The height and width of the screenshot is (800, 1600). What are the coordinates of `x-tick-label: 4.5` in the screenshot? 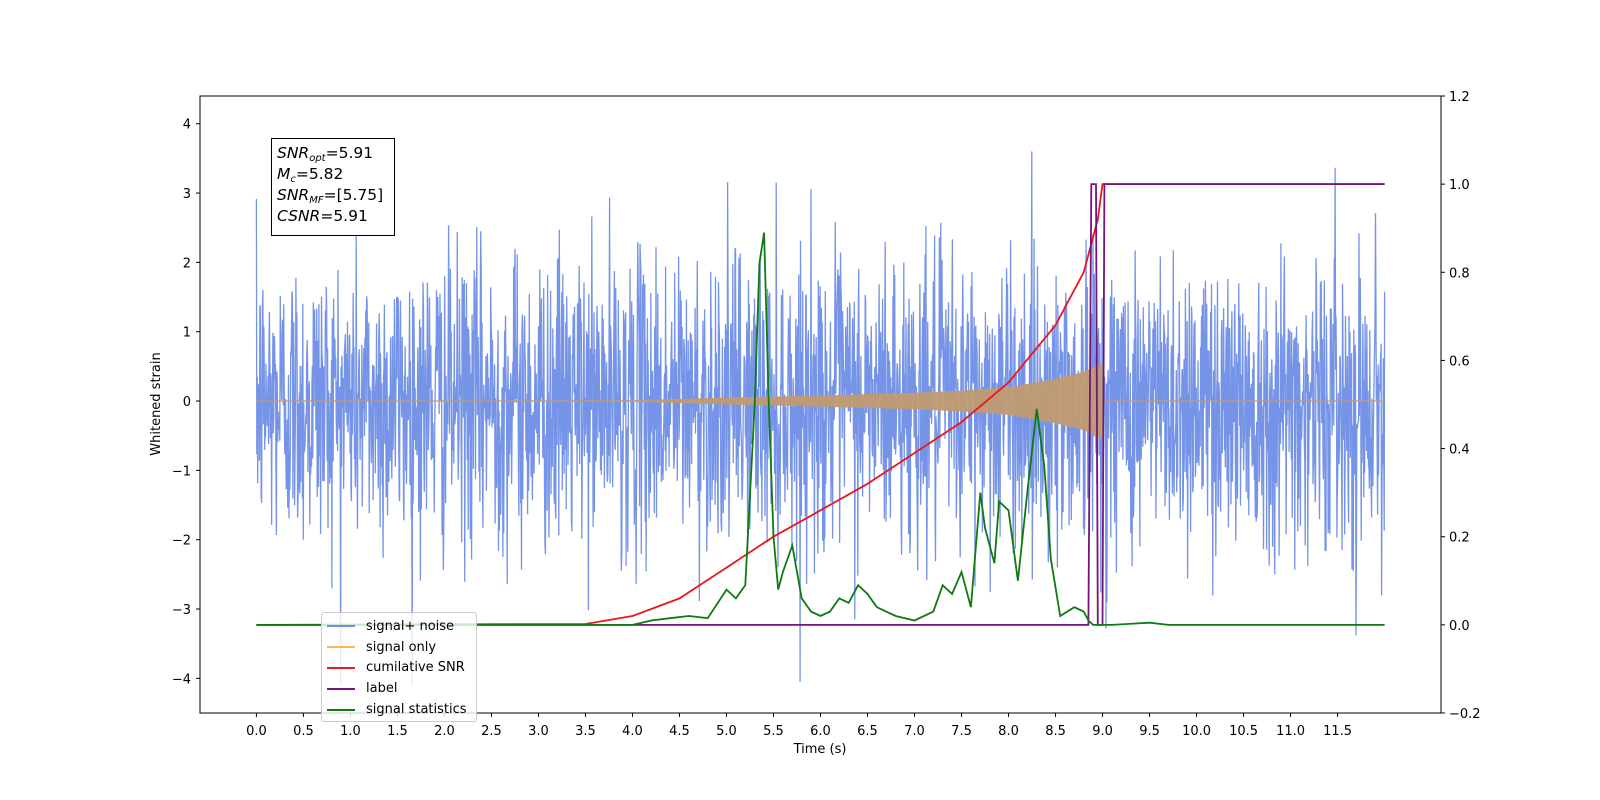 It's located at (679, 731).